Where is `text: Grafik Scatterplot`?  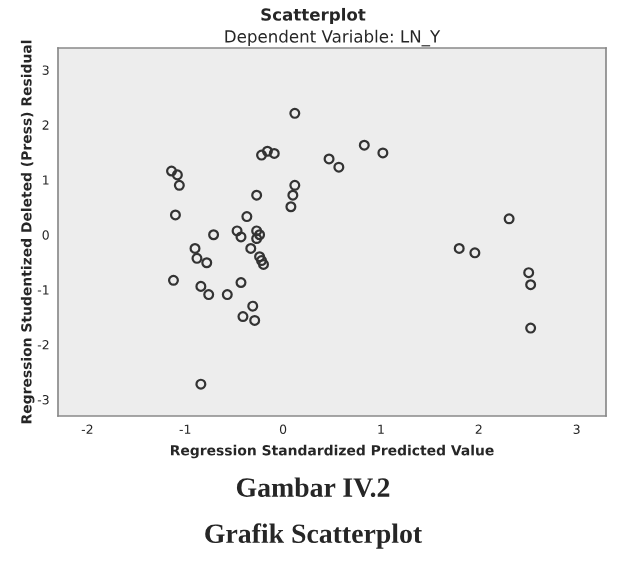
text: Grafik Scatterplot is located at coordinates (314, 536).